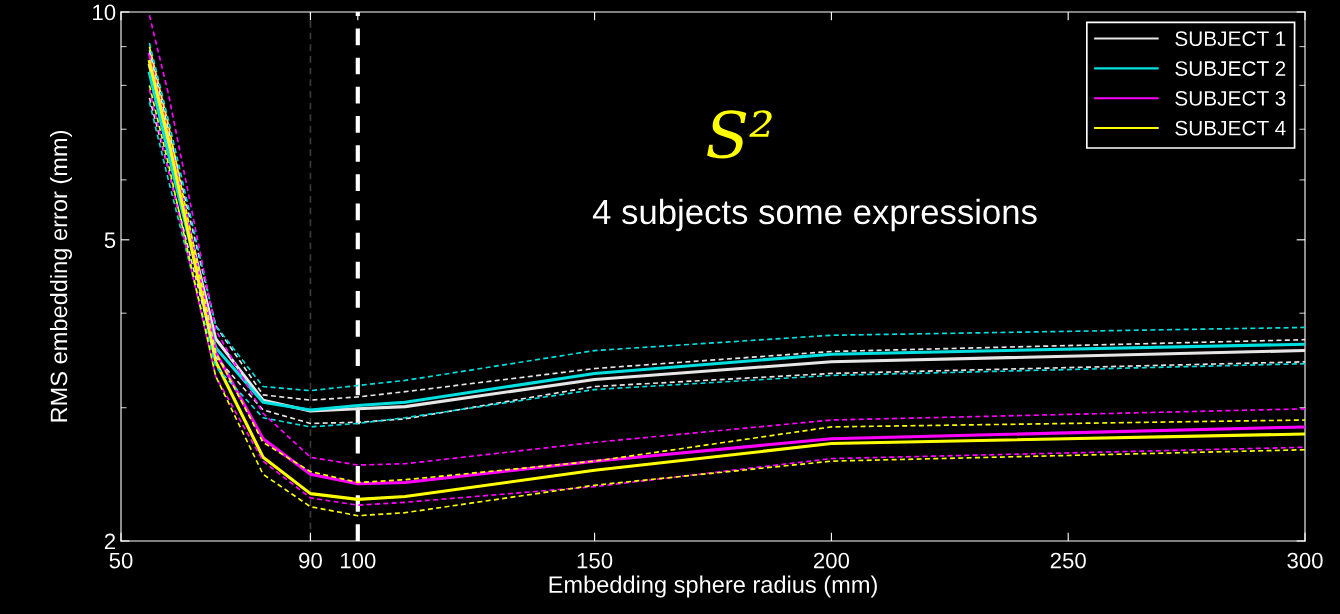 The height and width of the screenshot is (614, 1340). Describe the element at coordinates (1305, 560) in the screenshot. I see `x-tick-label: 300` at that location.